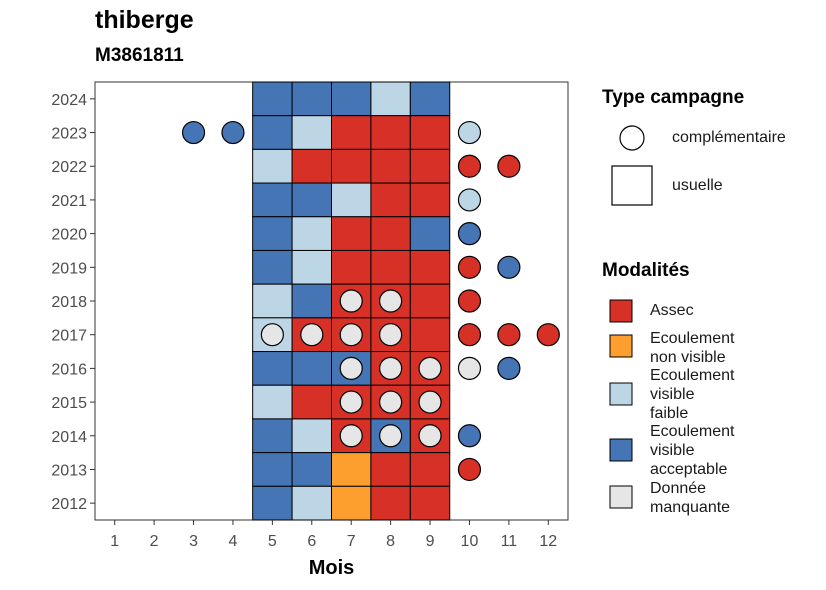 The image size is (826, 590). What do you see at coordinates (193, 541) in the screenshot?
I see `x-tick-label-3: 3` at bounding box center [193, 541].